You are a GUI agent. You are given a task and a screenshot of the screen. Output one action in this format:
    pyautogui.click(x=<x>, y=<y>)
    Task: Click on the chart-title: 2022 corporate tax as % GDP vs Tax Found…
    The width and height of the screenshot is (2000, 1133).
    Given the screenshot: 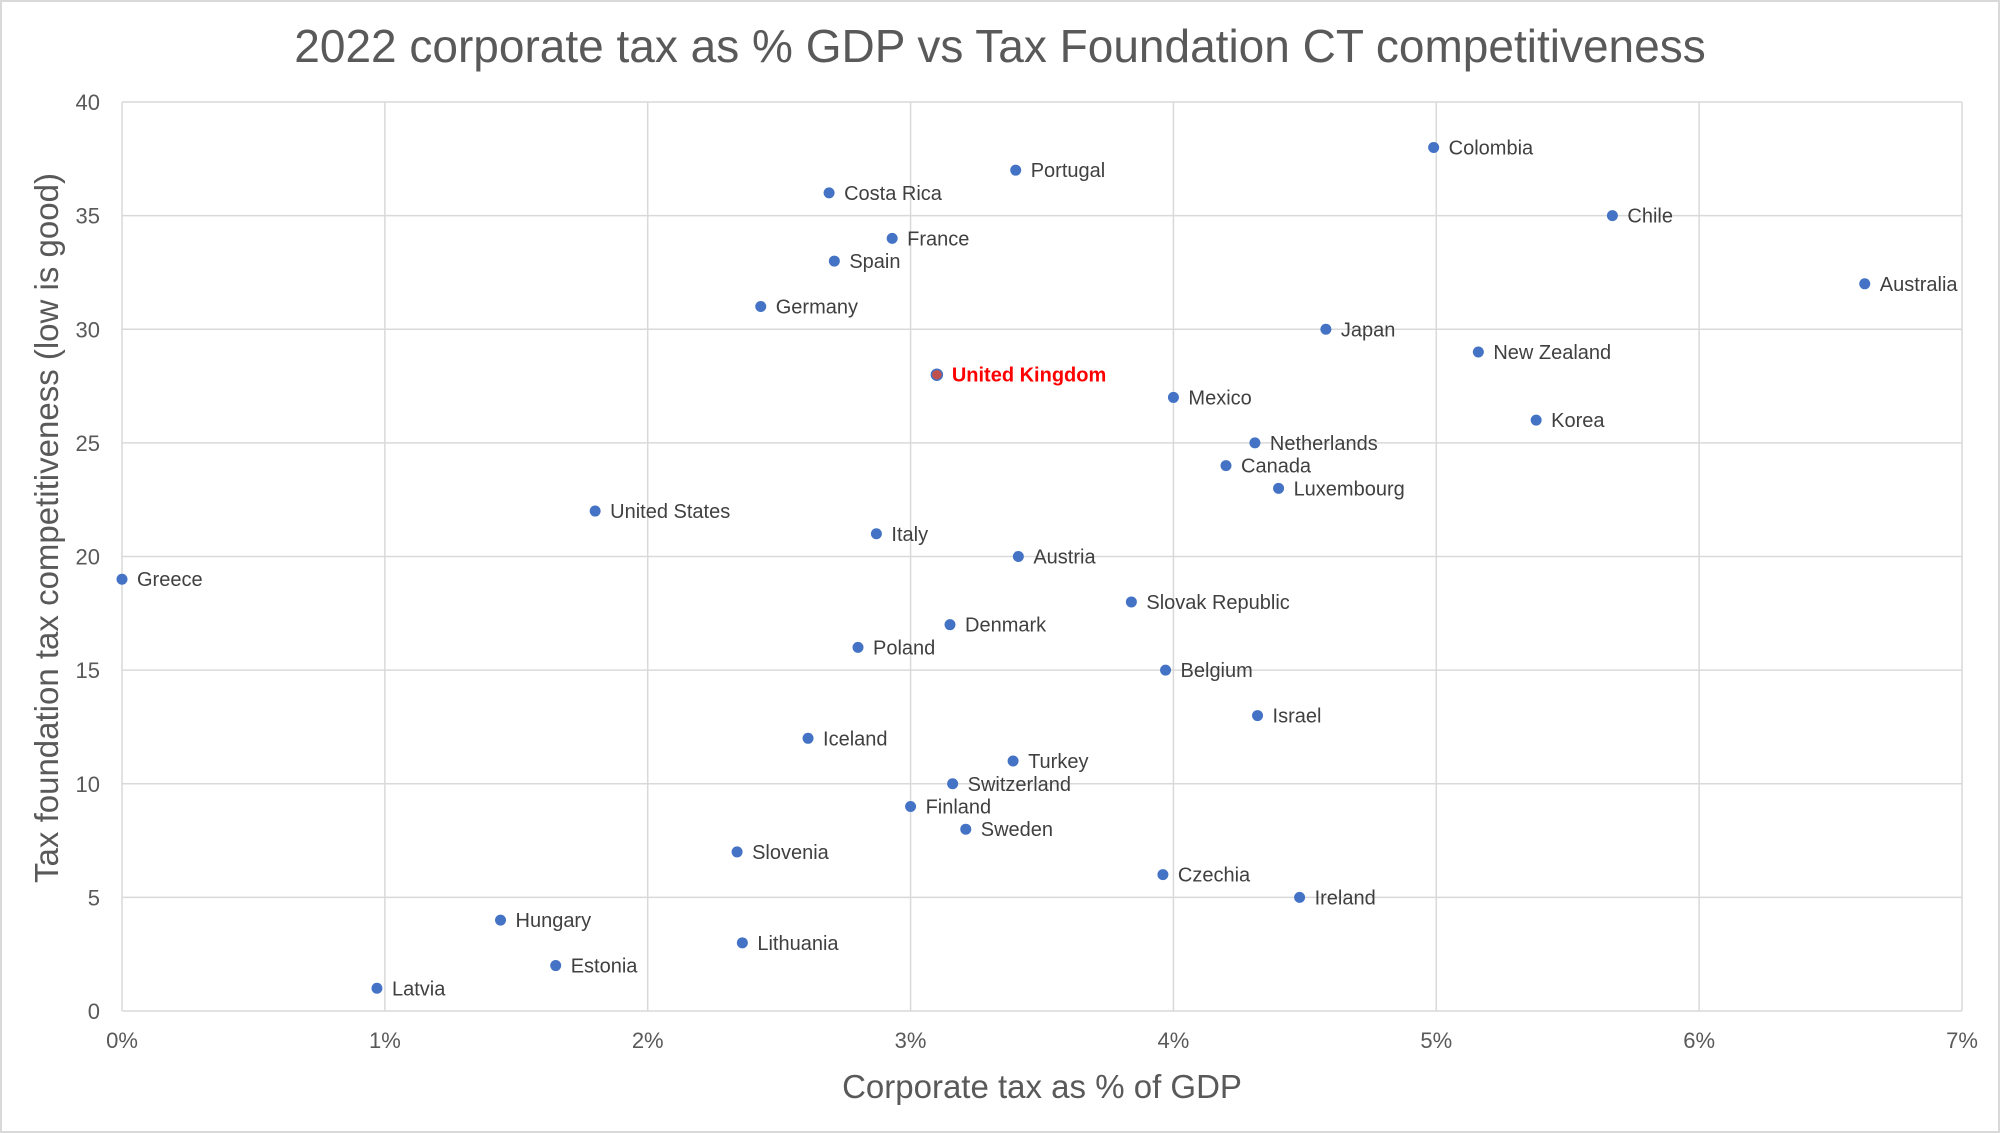 What is the action you would take?
    pyautogui.click(x=999, y=46)
    